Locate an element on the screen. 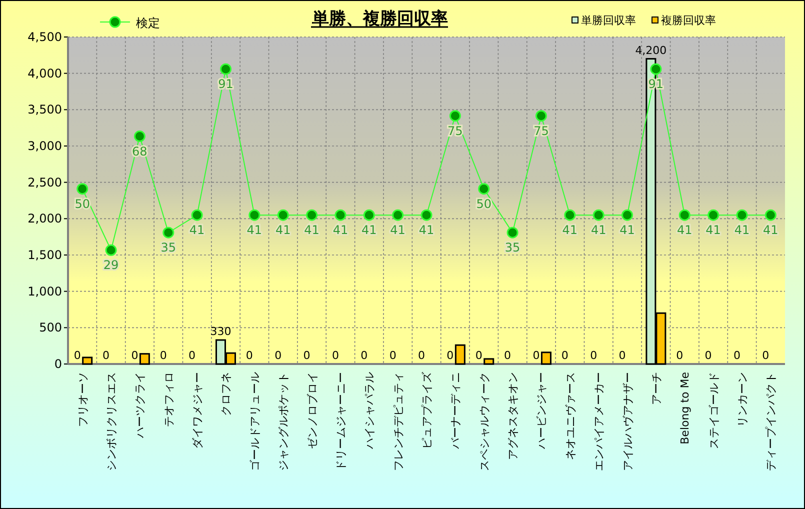 This screenshot has width=805, height=509. legend-label: 検定 is located at coordinates (148, 23).